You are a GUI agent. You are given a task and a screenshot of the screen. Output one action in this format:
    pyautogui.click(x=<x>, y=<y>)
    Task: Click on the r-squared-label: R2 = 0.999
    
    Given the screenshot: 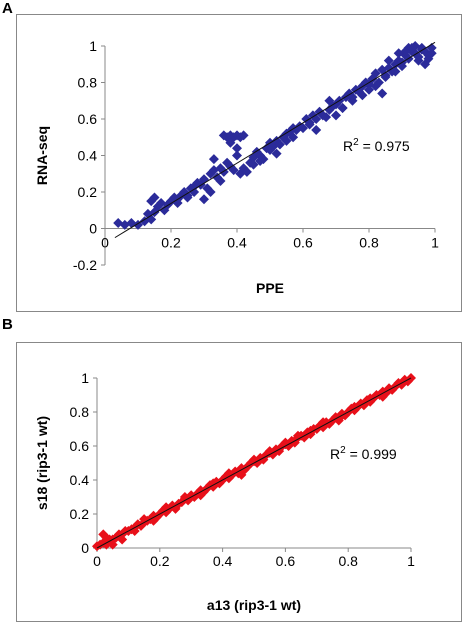 What is the action you would take?
    pyautogui.click(x=363, y=453)
    